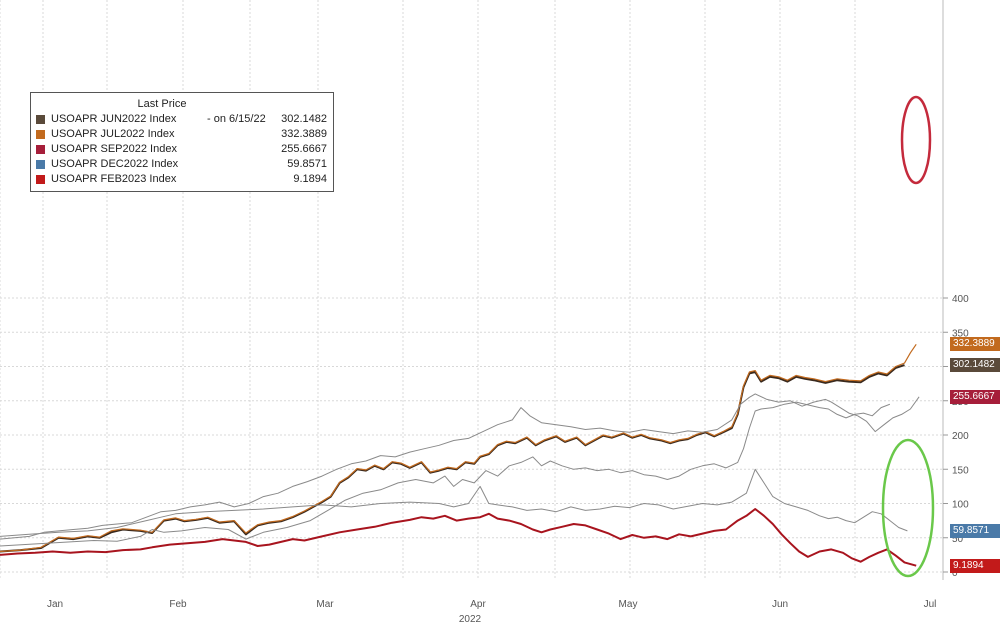 The image size is (1000, 626). I want to click on legend-value: 9.1894, so click(310, 179).